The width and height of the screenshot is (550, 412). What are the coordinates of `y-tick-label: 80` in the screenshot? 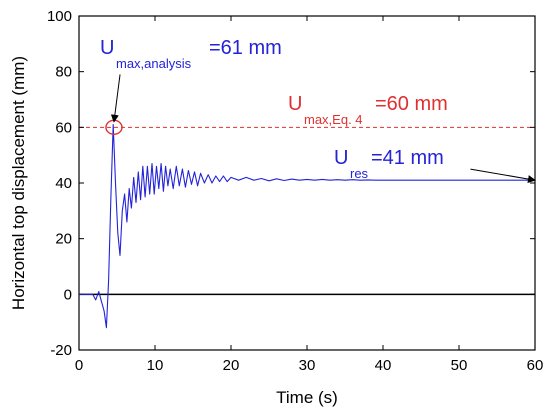 It's located at (63, 72).